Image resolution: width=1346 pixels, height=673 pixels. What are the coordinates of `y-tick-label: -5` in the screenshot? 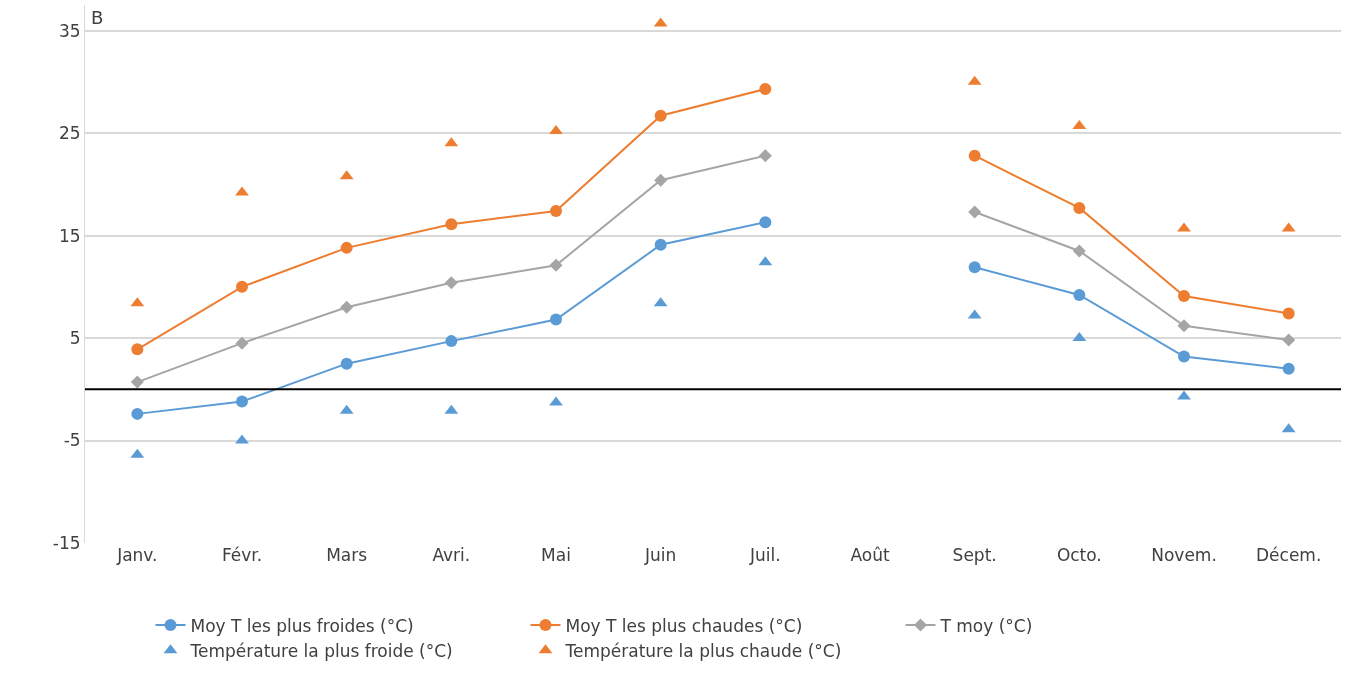 It's located at (72, 440).